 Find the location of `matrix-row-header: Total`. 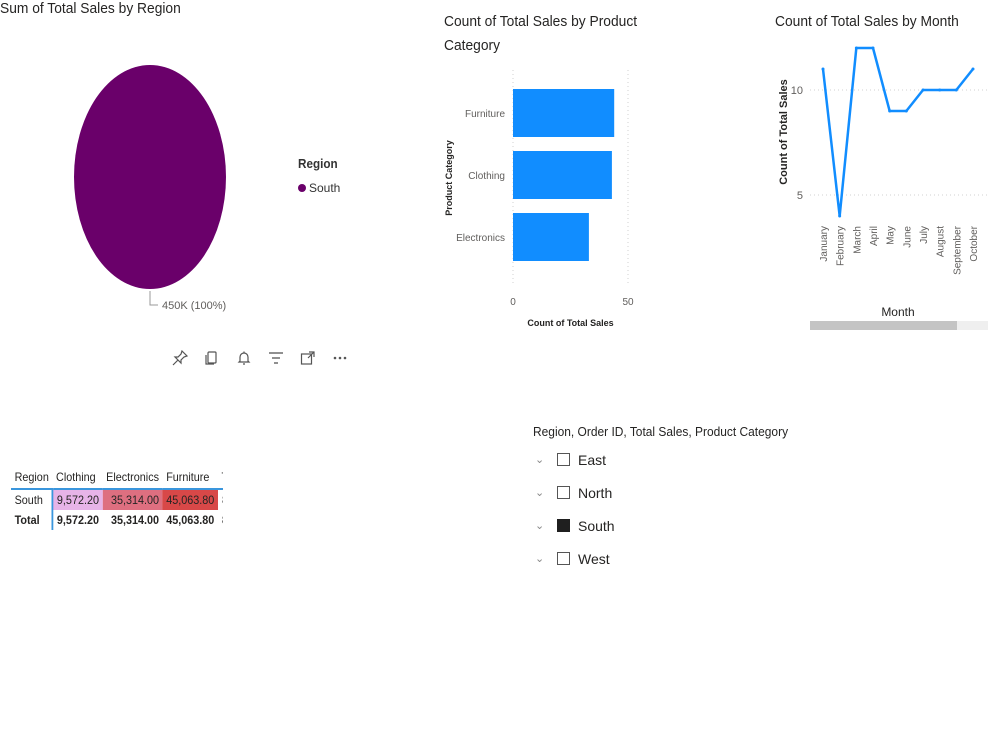

matrix-row-header: Total is located at coordinates (32, 520).